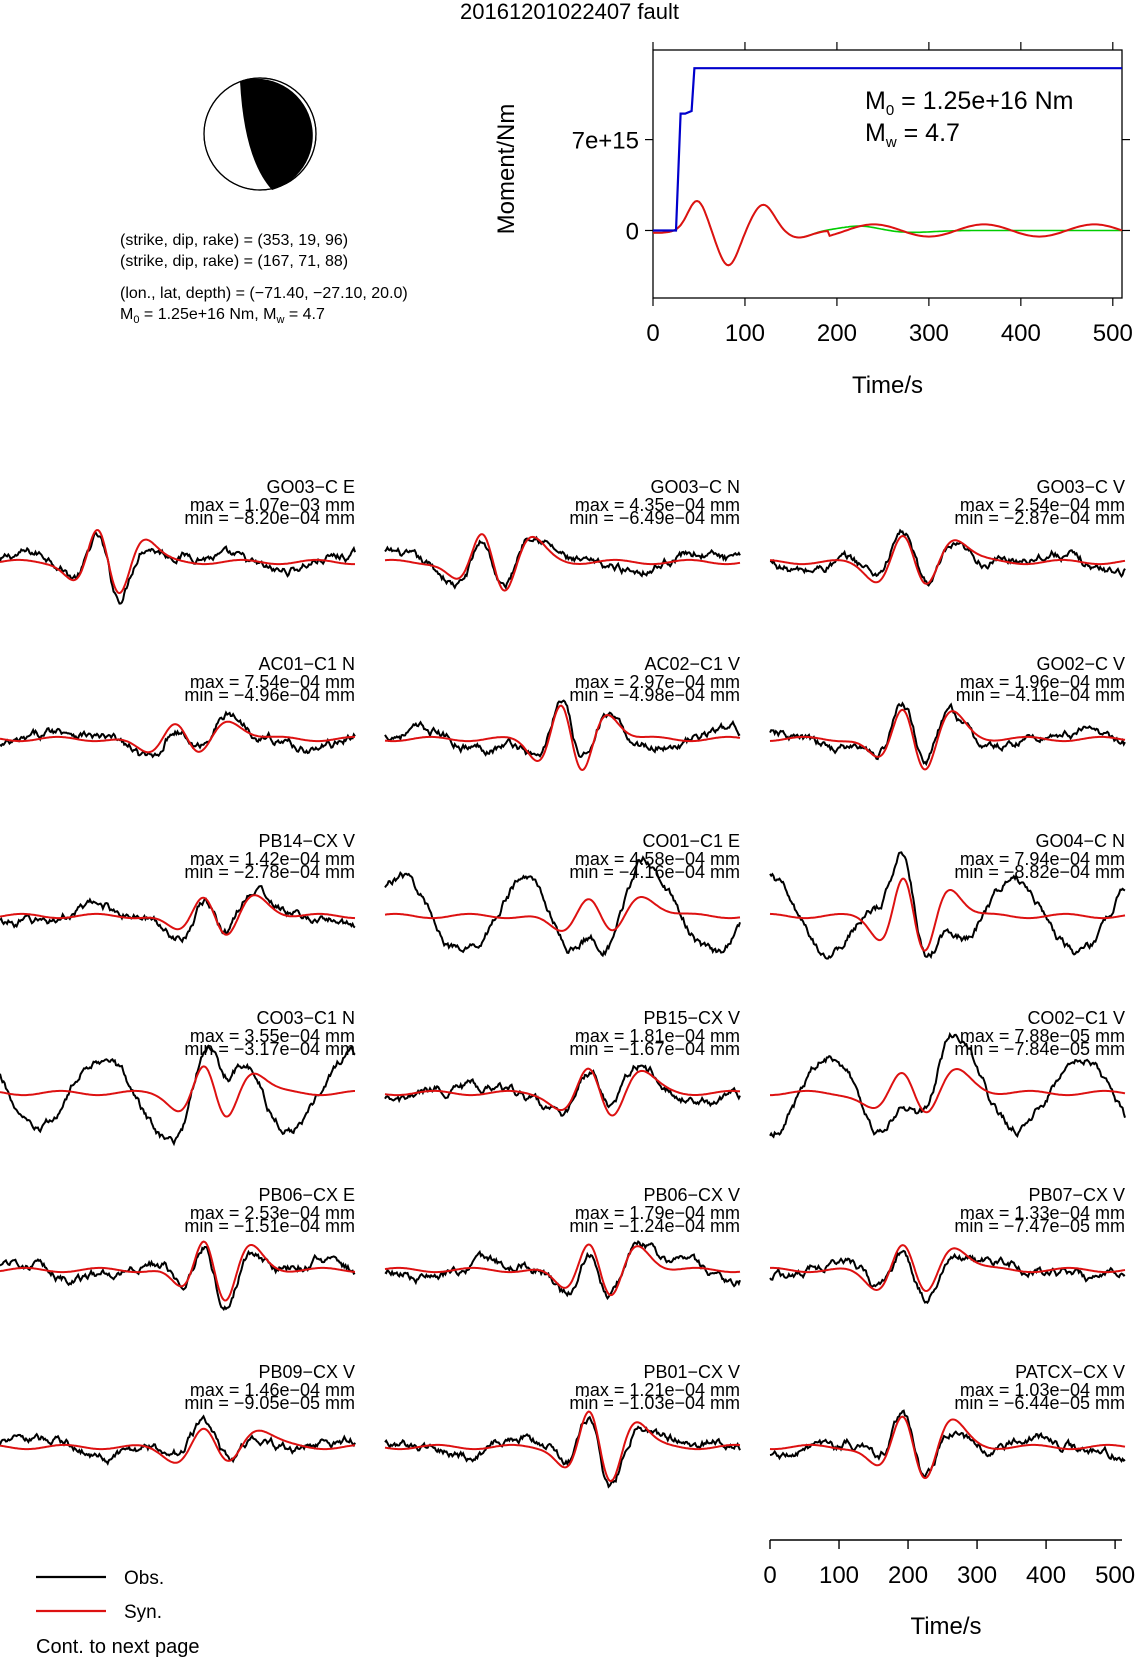  Describe the element at coordinates (1115, 1575) in the screenshot. I see `wave-x-tick-label: 500` at that location.